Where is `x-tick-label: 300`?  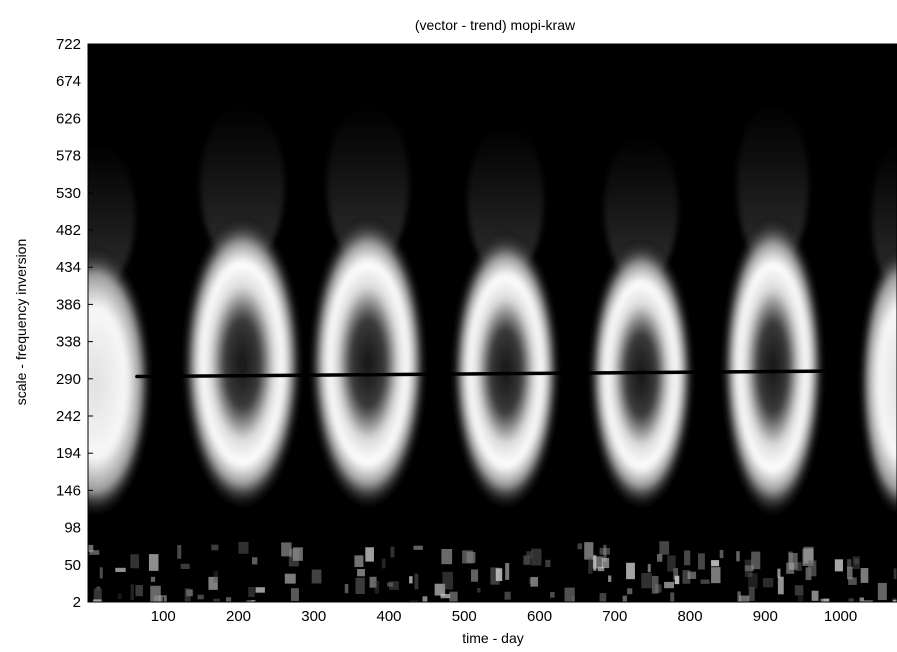 x-tick-label: 300 is located at coordinates (313, 616).